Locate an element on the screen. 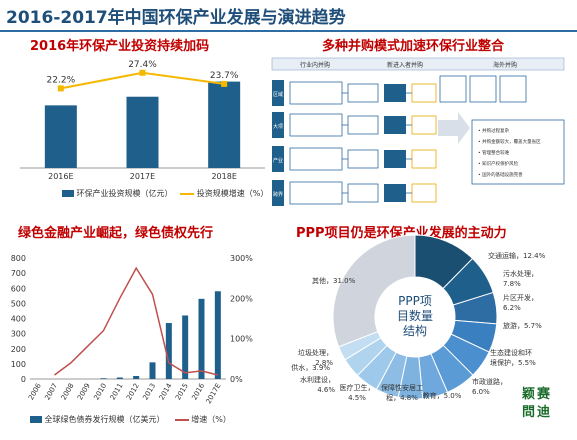 The height and width of the screenshot is (440, 577). y-tick-label: 600 is located at coordinates (18, 288).